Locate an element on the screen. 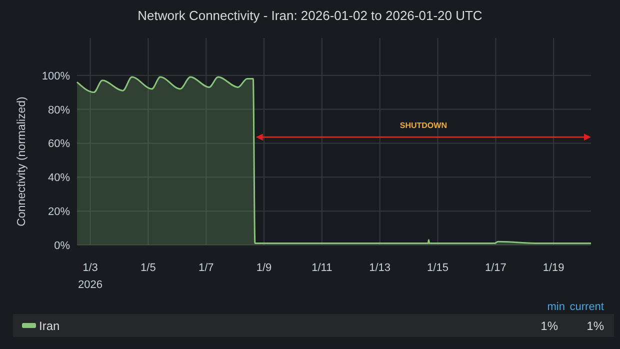  chart-title: Network Connectivity - Iran: 2026-01-02 to 2026-01-20 UTC is located at coordinates (310, 15).